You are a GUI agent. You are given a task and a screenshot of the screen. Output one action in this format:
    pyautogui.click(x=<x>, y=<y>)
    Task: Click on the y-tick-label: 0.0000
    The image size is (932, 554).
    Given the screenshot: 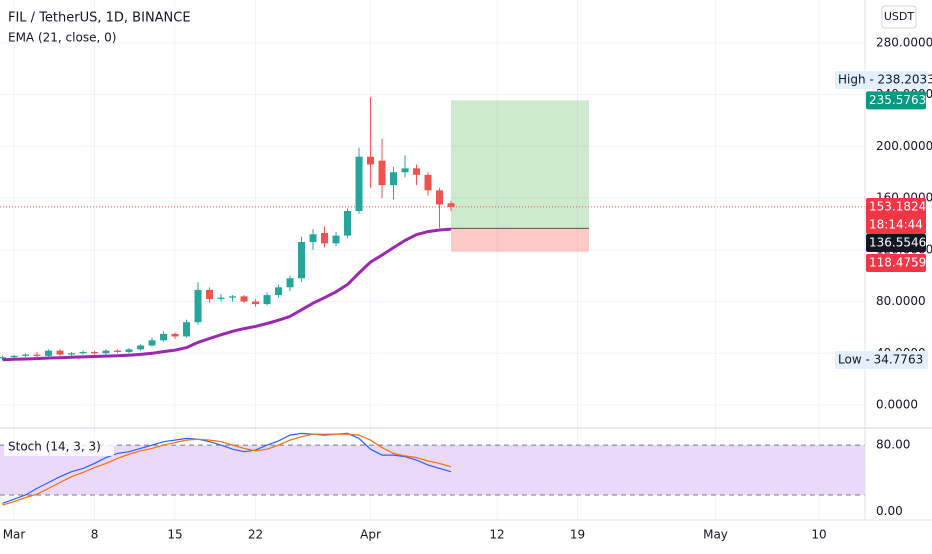 What is the action you would take?
    pyautogui.click(x=897, y=404)
    